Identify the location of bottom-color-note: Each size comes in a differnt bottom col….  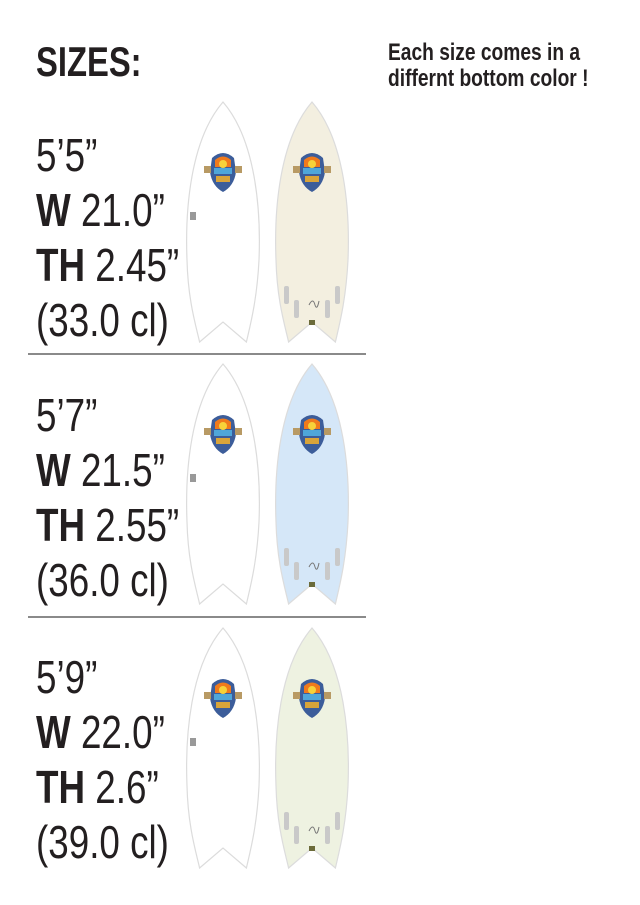
(488, 65).